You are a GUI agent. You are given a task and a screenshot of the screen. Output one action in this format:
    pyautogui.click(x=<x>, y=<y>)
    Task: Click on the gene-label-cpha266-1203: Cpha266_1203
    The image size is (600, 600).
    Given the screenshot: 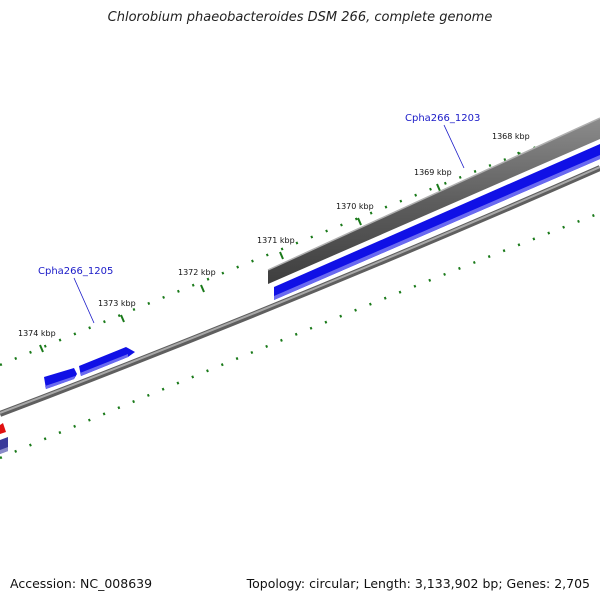 What is the action you would take?
    pyautogui.click(x=442, y=118)
    